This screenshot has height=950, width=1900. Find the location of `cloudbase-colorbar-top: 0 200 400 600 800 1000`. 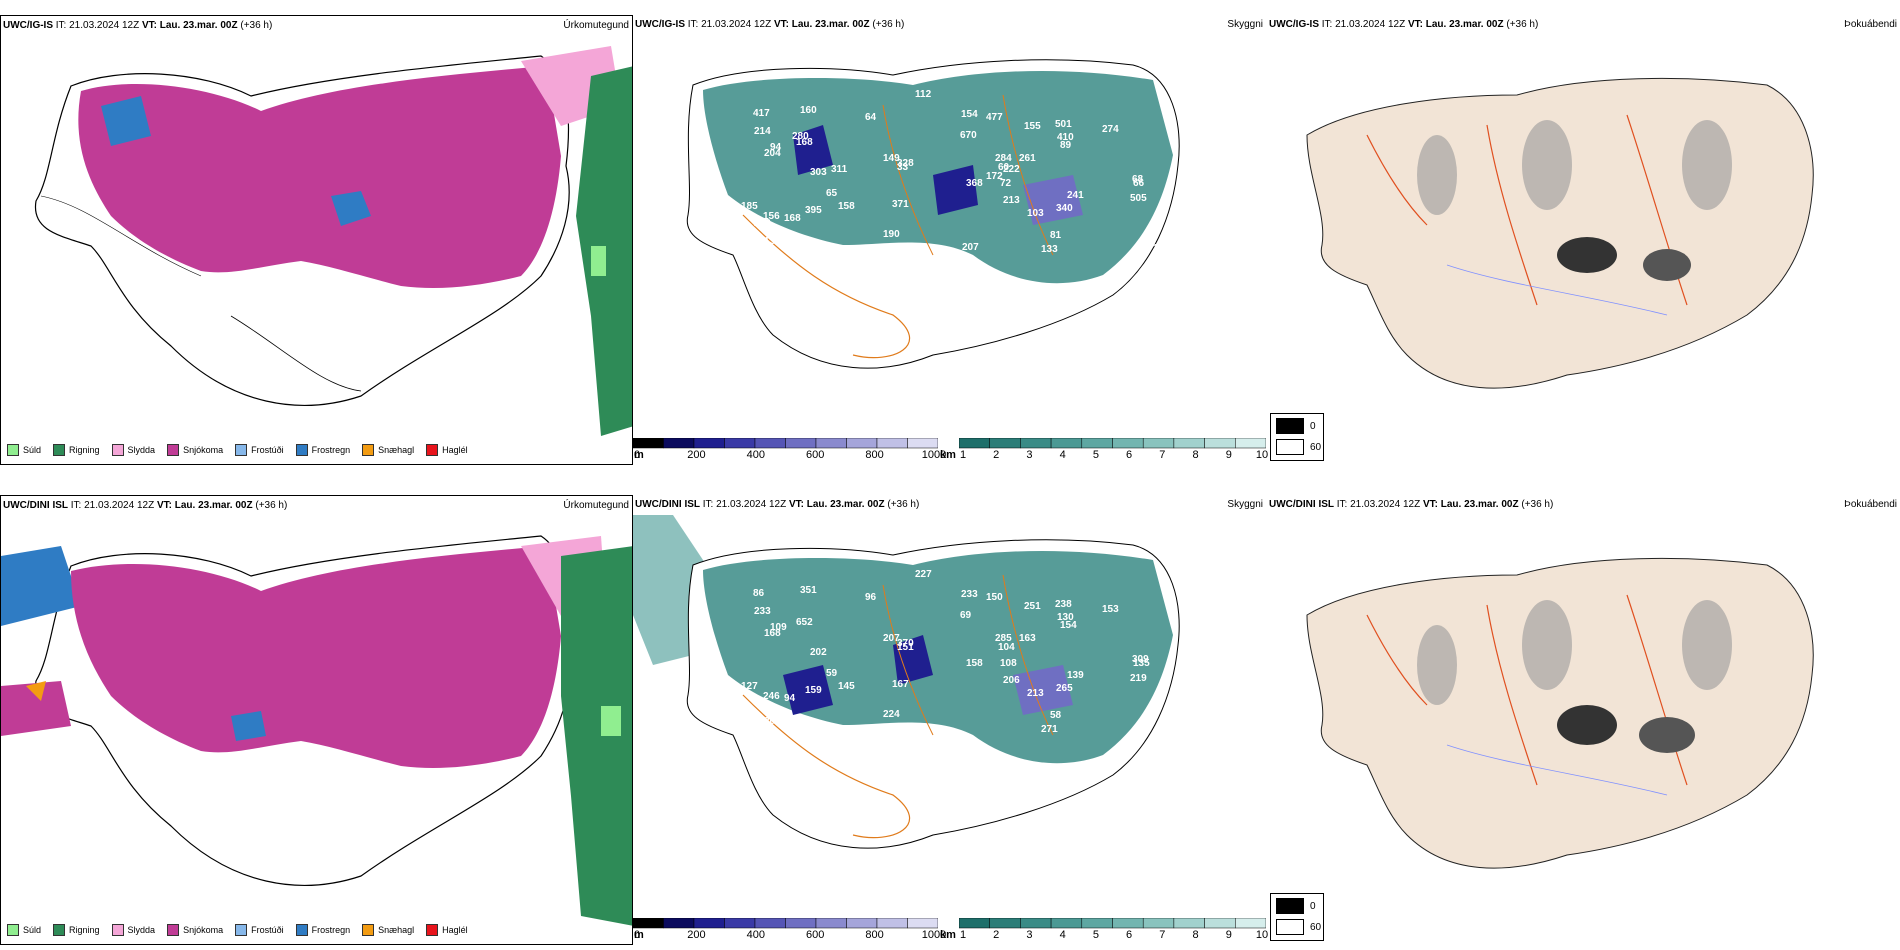

cloudbase-colorbar-top: 0 200 400 600 800 1000 is located at coordinates (789, 452).